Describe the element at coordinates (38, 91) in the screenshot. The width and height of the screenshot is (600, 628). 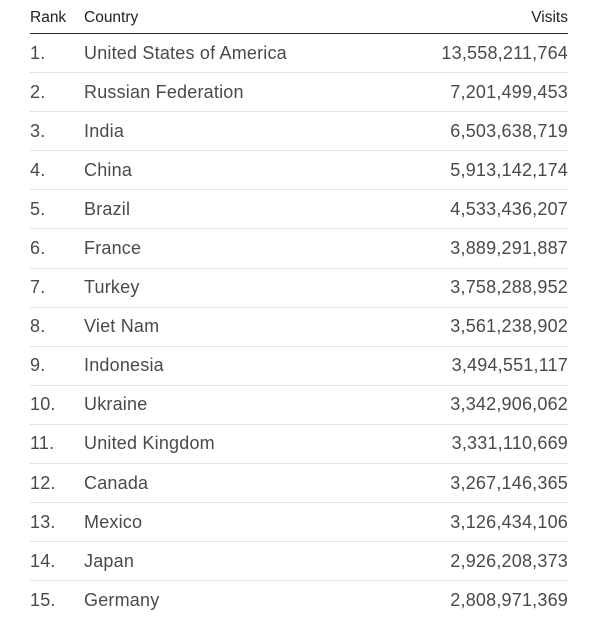
I see `rank-cell: 2.` at that location.